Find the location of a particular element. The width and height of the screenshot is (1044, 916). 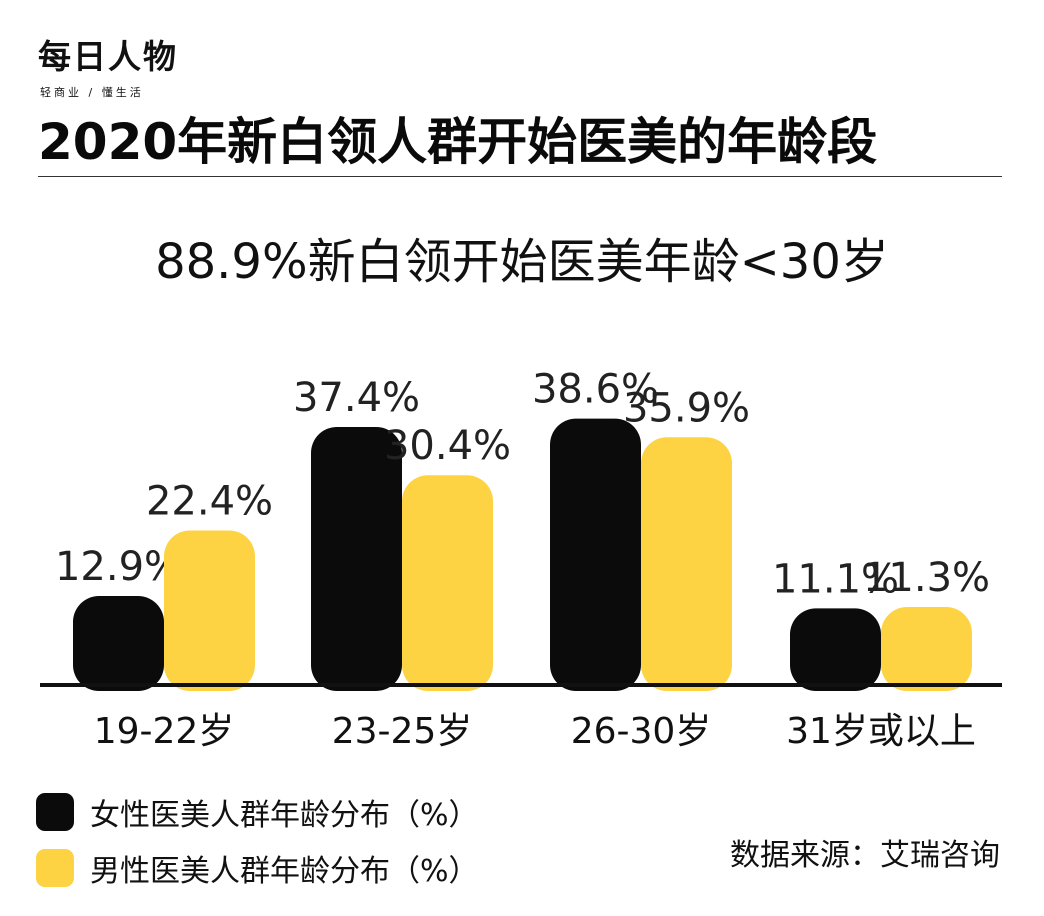

data-label-female-2: 38.6% is located at coordinates (595, 390).